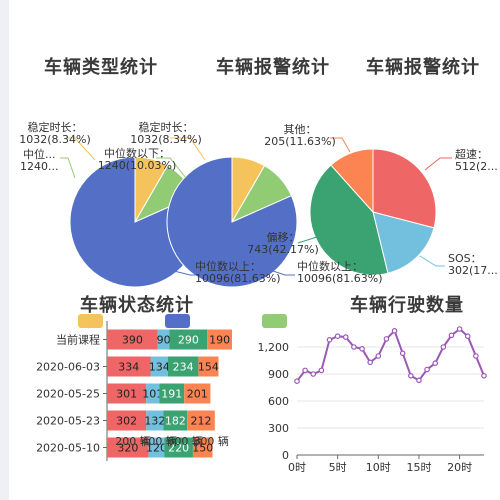  Describe the element at coordinates (465, 258) in the screenshot. I see `pie3-label-1-line-0: SOS：` at that location.